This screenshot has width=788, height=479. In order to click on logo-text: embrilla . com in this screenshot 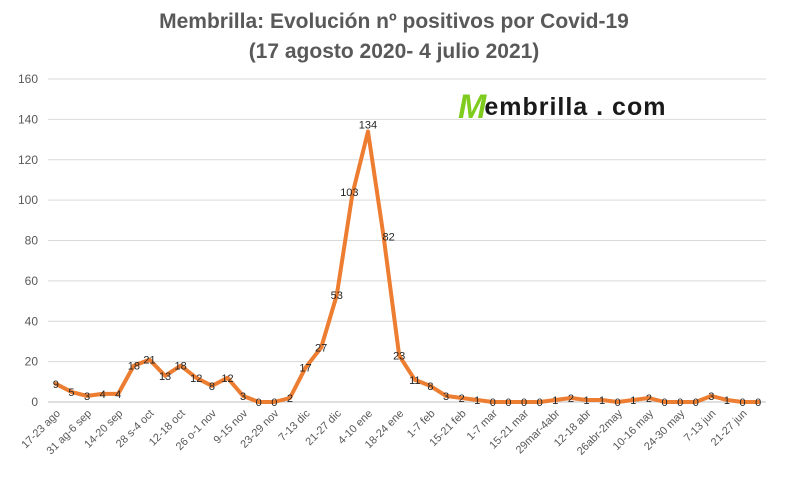, I will do `click(575, 106)`.